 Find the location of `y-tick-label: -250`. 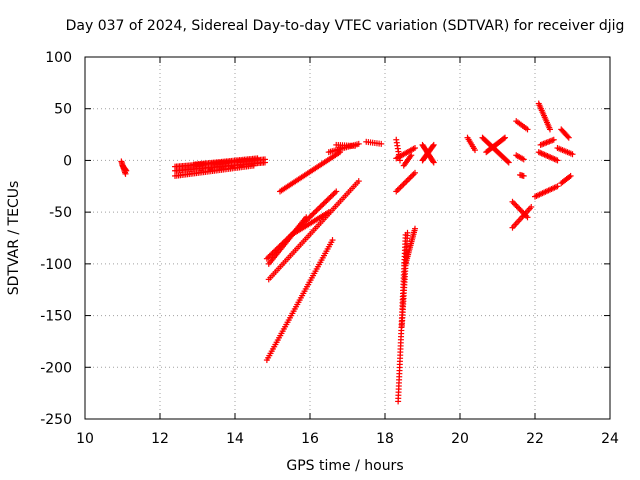

y-tick-label: -250 is located at coordinates (56, 420).